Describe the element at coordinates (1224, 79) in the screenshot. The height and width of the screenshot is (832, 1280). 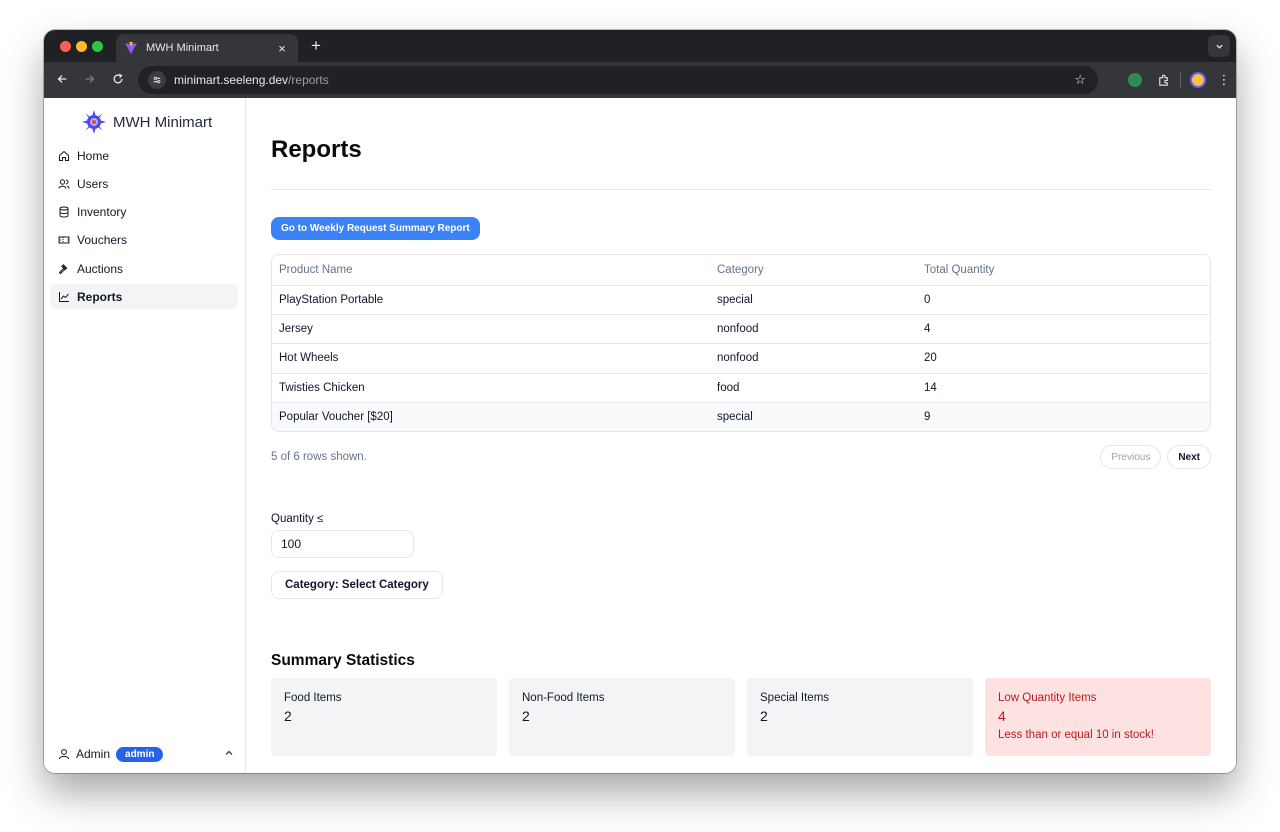
I see `more-vertical-icon: ⋮` at that location.